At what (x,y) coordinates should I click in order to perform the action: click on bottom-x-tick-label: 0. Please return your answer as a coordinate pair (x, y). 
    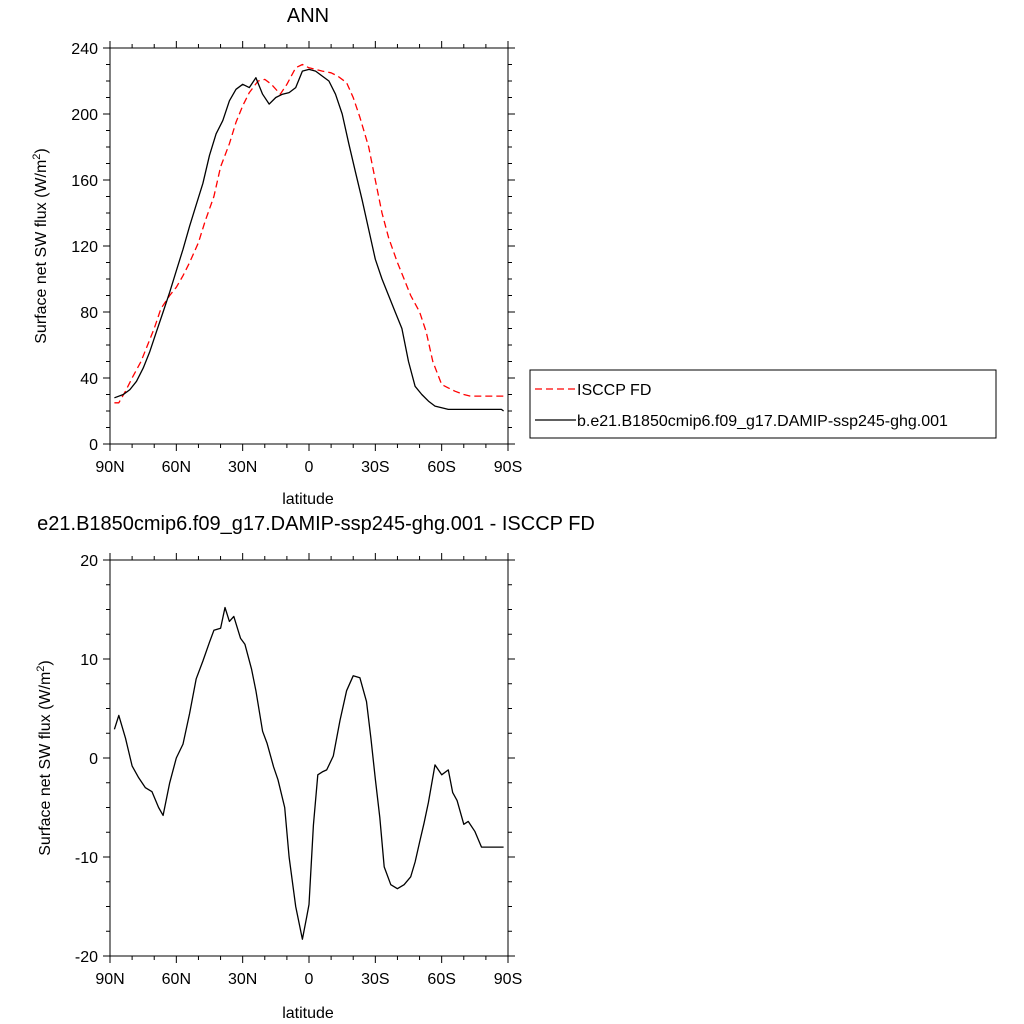
    Looking at the image, I should click on (309, 979).